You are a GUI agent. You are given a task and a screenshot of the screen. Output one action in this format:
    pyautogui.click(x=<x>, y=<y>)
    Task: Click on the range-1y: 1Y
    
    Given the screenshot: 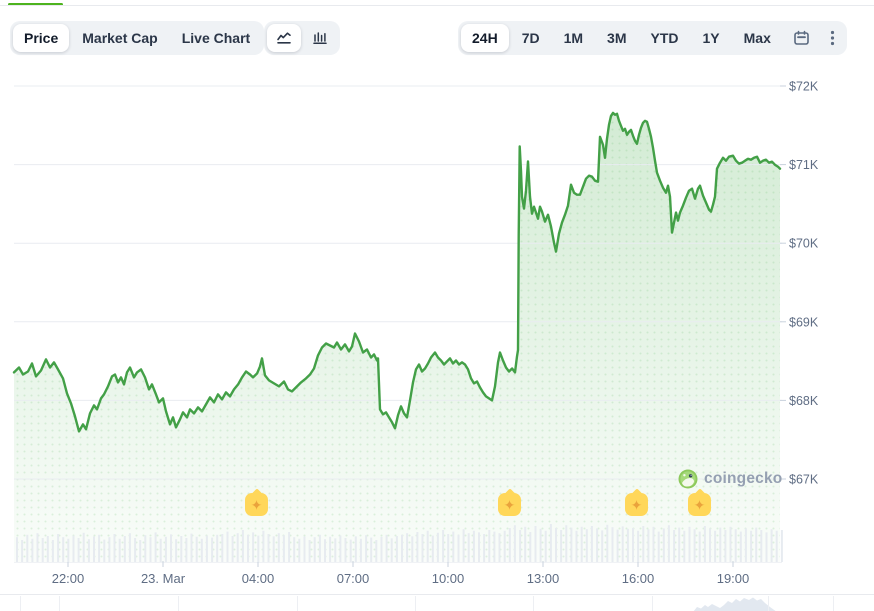 What is the action you would take?
    pyautogui.click(x=711, y=38)
    